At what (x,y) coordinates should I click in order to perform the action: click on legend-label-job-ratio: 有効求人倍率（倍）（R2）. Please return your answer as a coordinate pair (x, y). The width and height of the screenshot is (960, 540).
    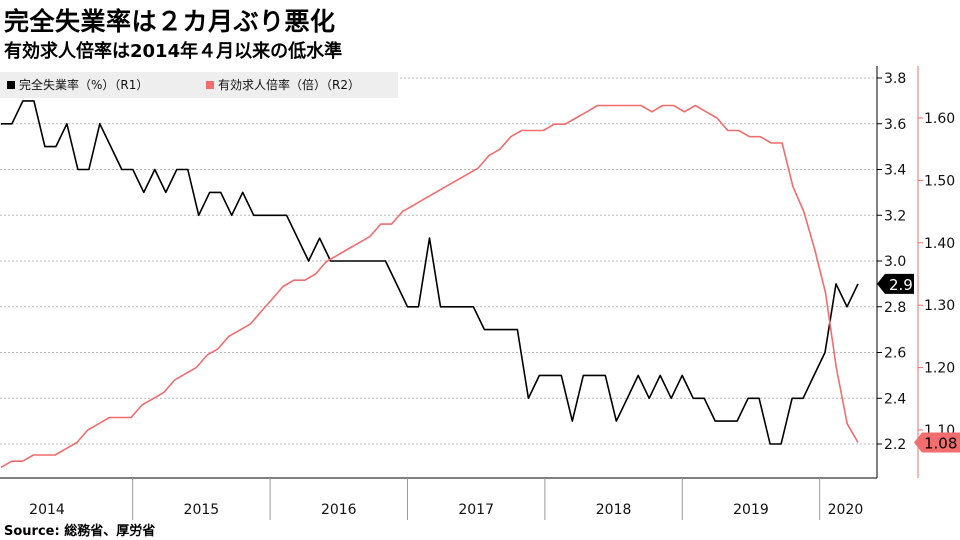
    Looking at the image, I should click on (289, 84).